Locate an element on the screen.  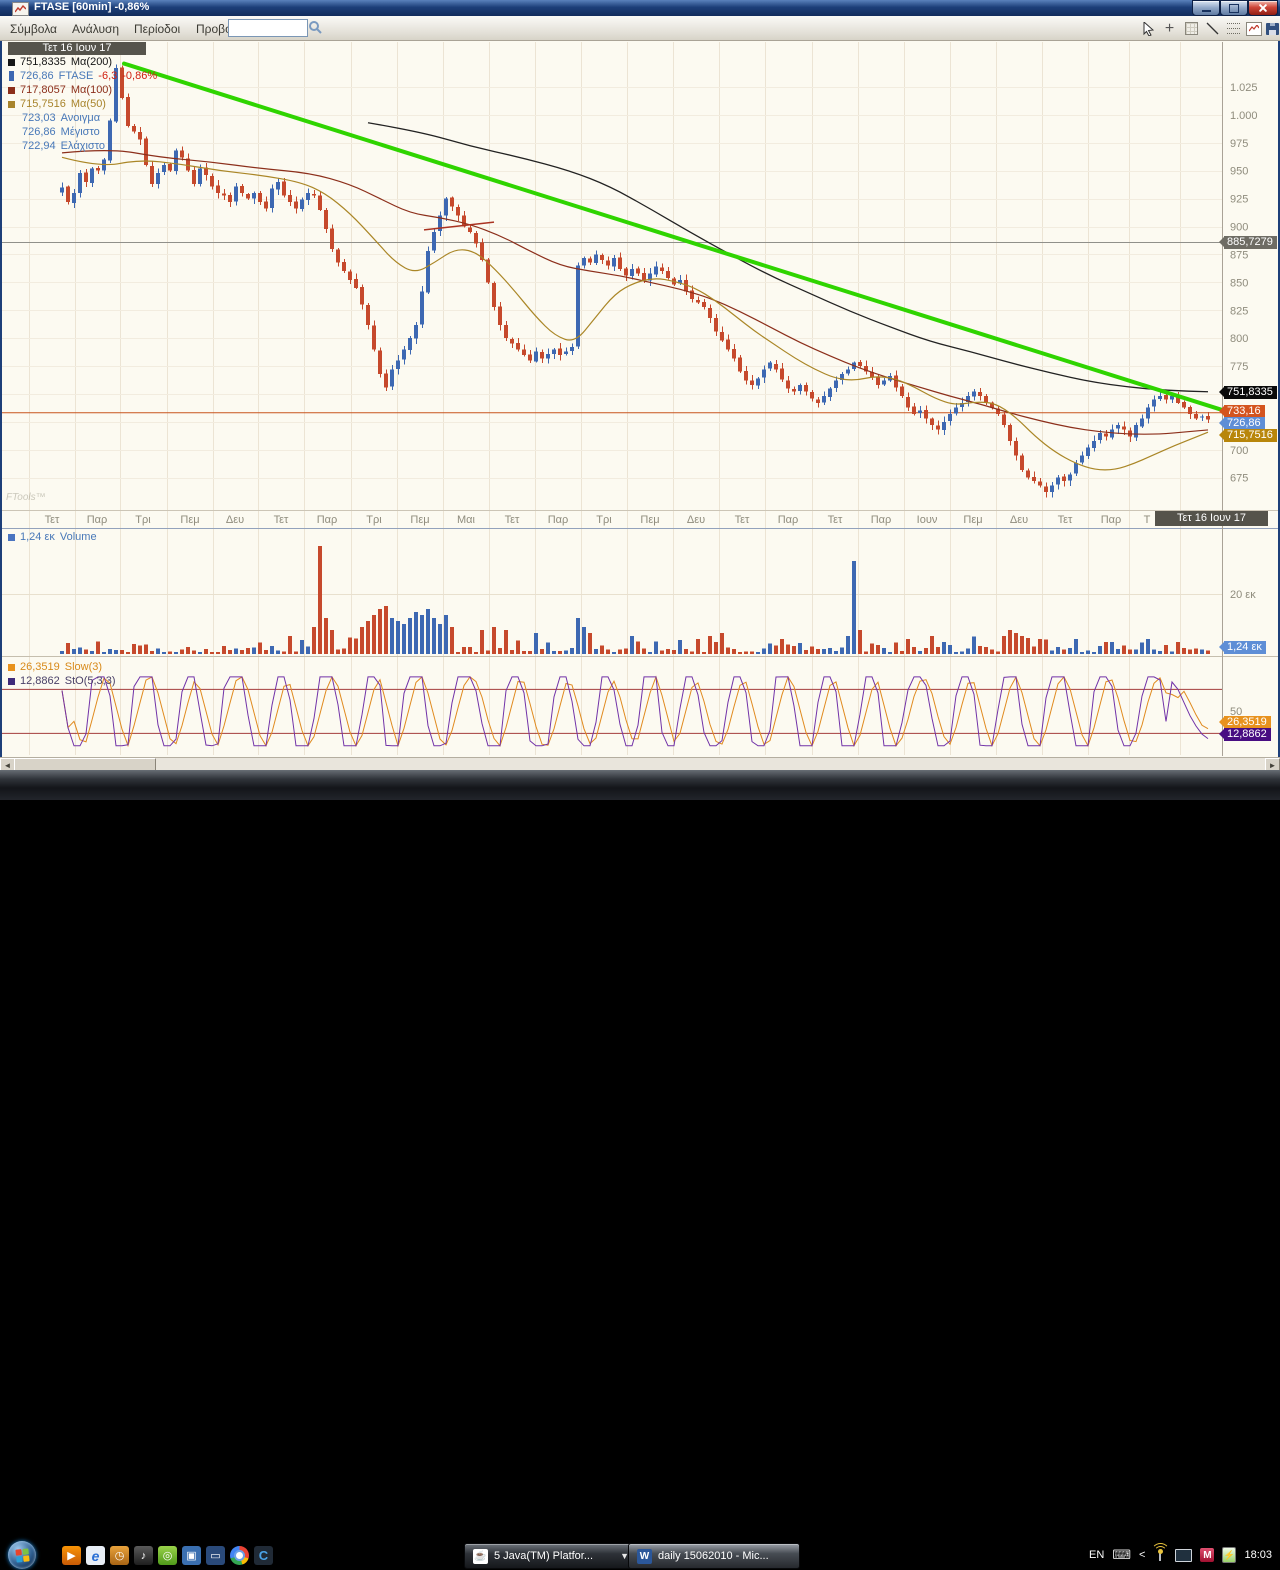
keyboard-icon: ⌨ is located at coordinates (1122, 1554).